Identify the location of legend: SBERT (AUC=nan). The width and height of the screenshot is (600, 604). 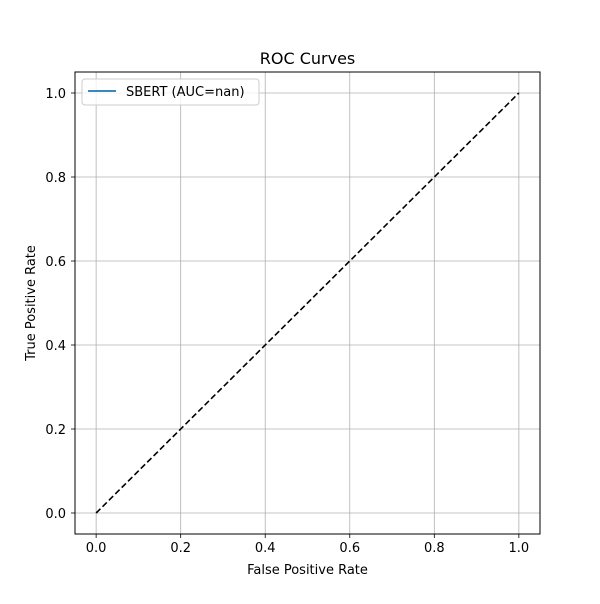
(170, 92).